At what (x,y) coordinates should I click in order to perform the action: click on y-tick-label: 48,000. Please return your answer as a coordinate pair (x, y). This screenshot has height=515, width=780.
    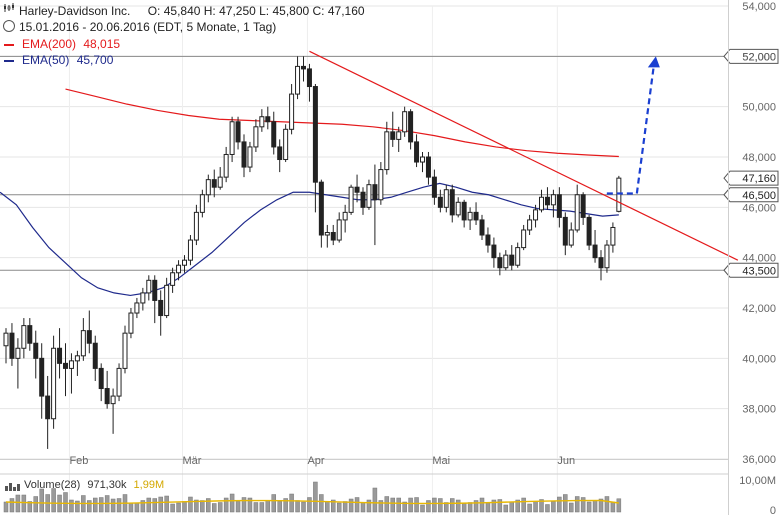
    Looking at the image, I should click on (759, 158).